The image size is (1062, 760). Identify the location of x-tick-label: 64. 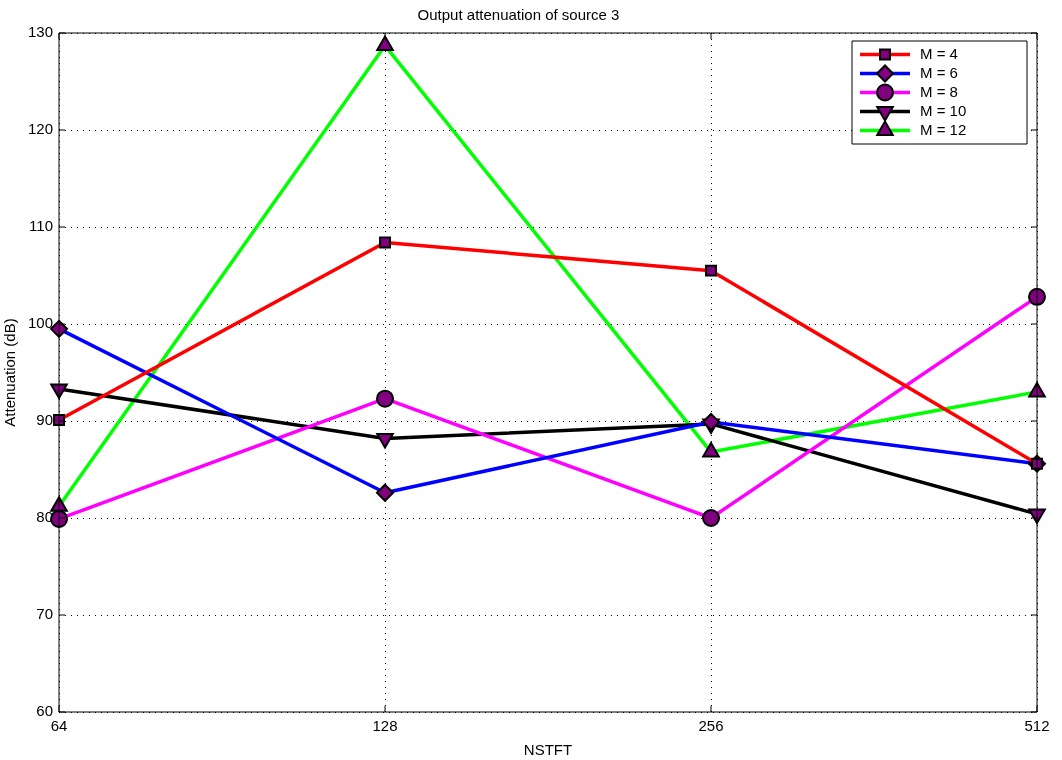
(59, 726).